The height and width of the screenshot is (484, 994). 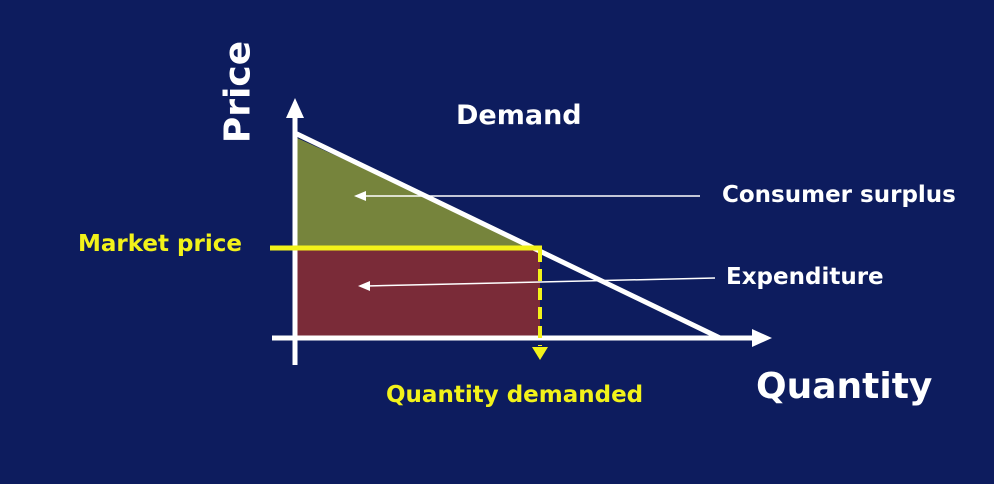 I want to click on expenditure-area, so click(x=418, y=293).